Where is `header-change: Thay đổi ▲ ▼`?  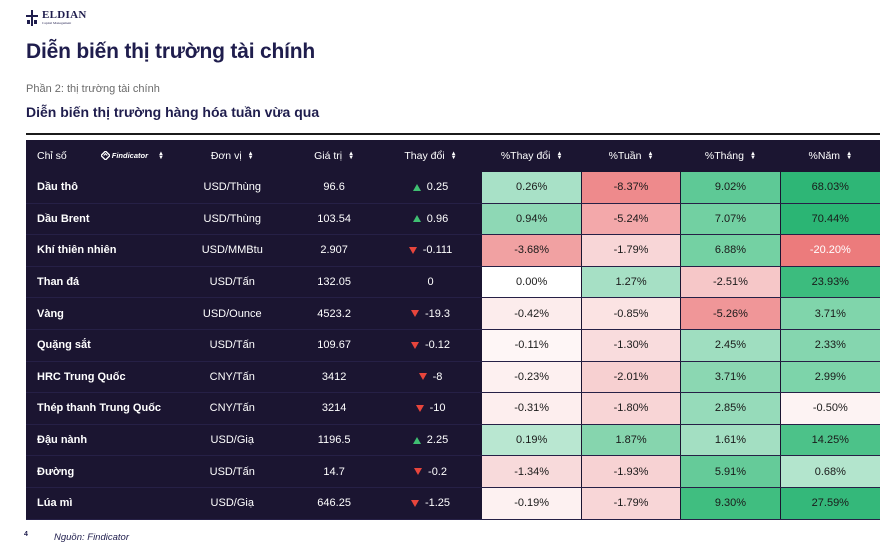
header-change: Thay đổi ▲ ▼ is located at coordinates (431, 156).